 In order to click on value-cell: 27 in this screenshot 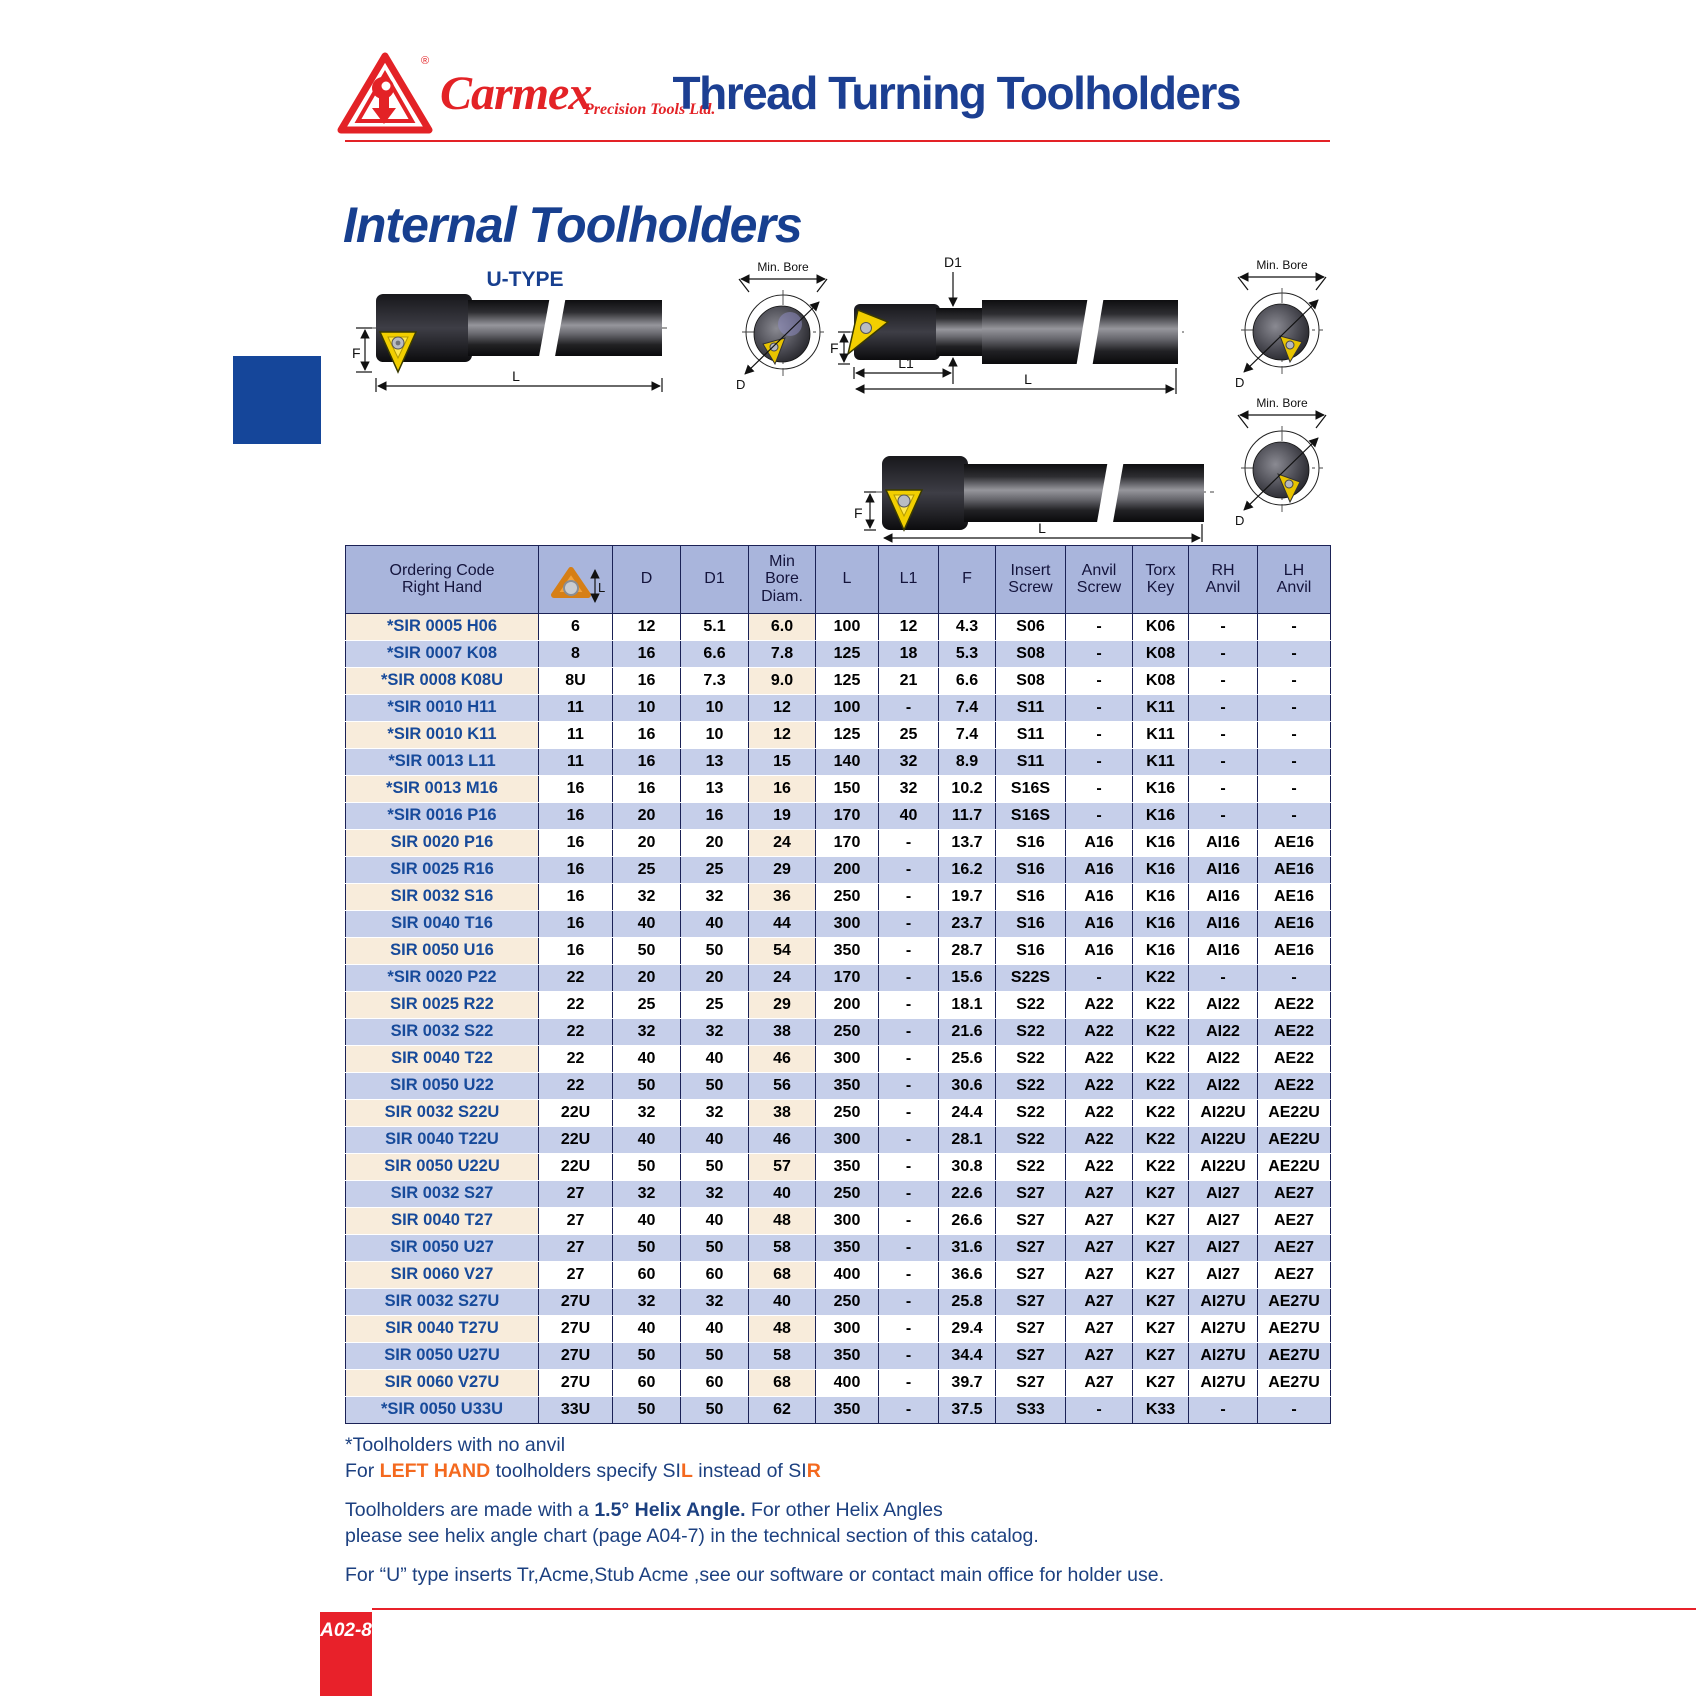, I will do `click(575, 1275)`.